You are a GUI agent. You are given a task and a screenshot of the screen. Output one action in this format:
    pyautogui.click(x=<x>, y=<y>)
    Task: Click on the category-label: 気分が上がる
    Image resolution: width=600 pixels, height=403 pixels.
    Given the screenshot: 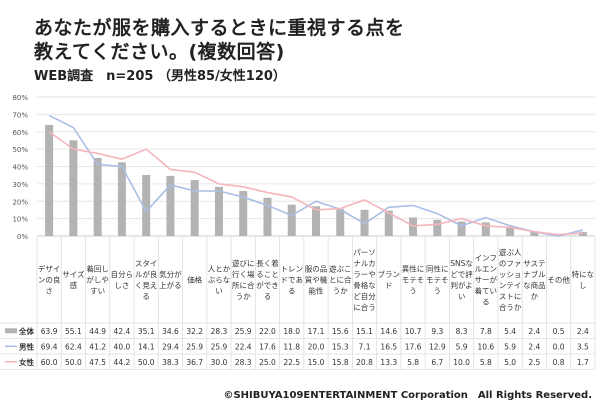 What is the action you would take?
    pyautogui.click(x=170, y=279)
    